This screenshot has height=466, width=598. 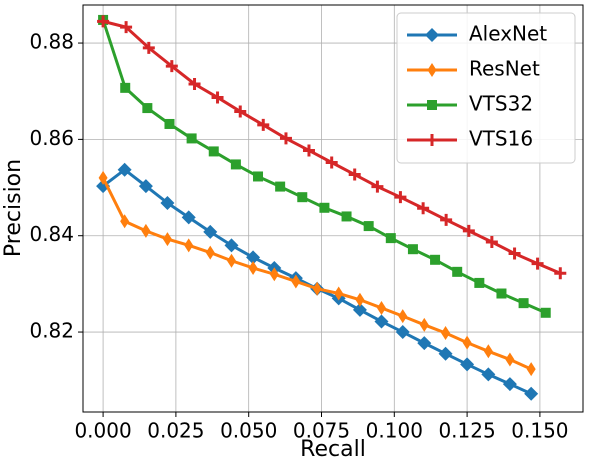 I want to click on x-tick-label: 0.125, so click(x=466, y=431).